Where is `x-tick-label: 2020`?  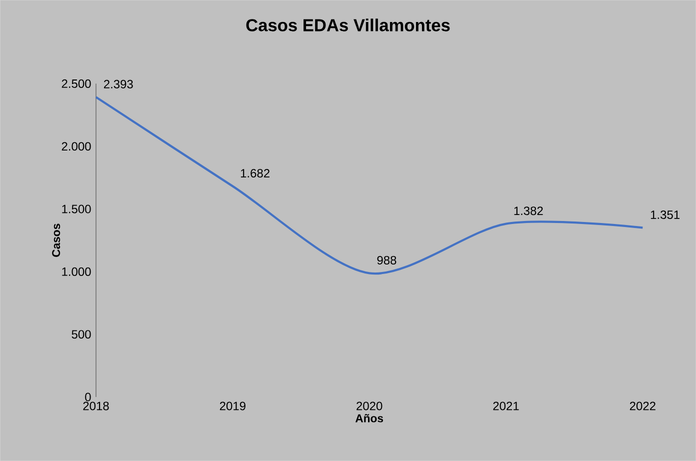
x-tick-label: 2020 is located at coordinates (369, 406).